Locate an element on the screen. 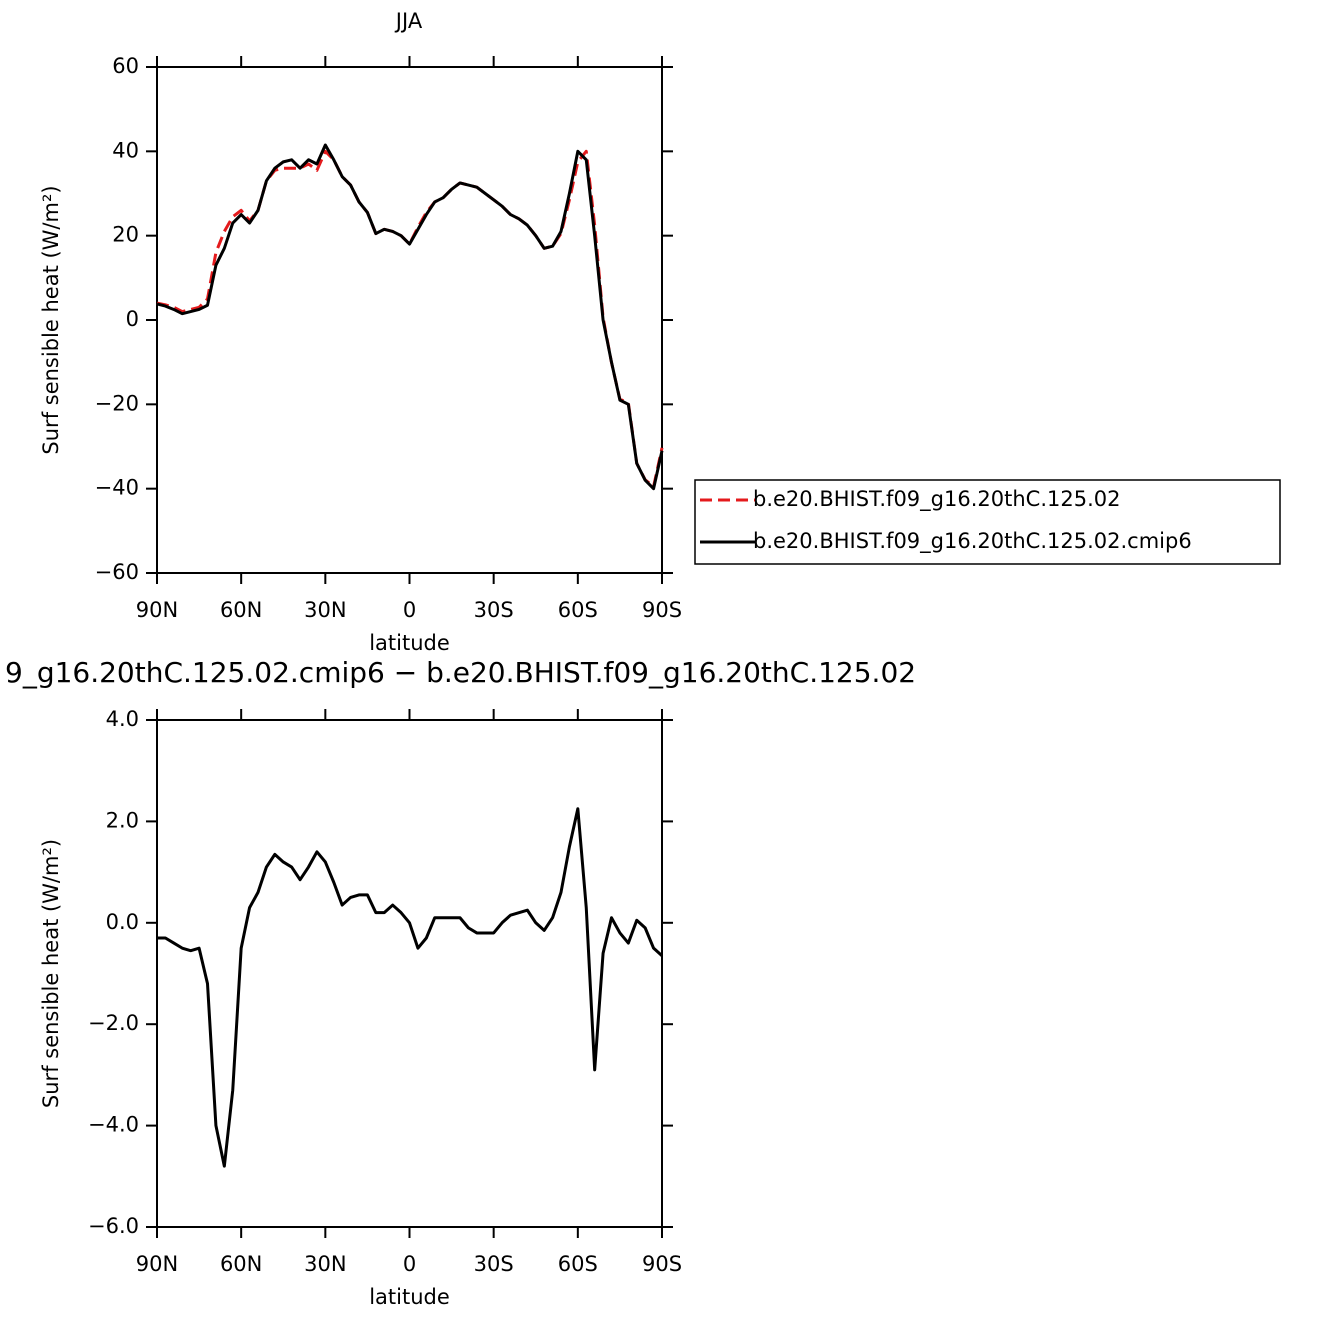  y-tick-label: 40 is located at coordinates (125, 150).